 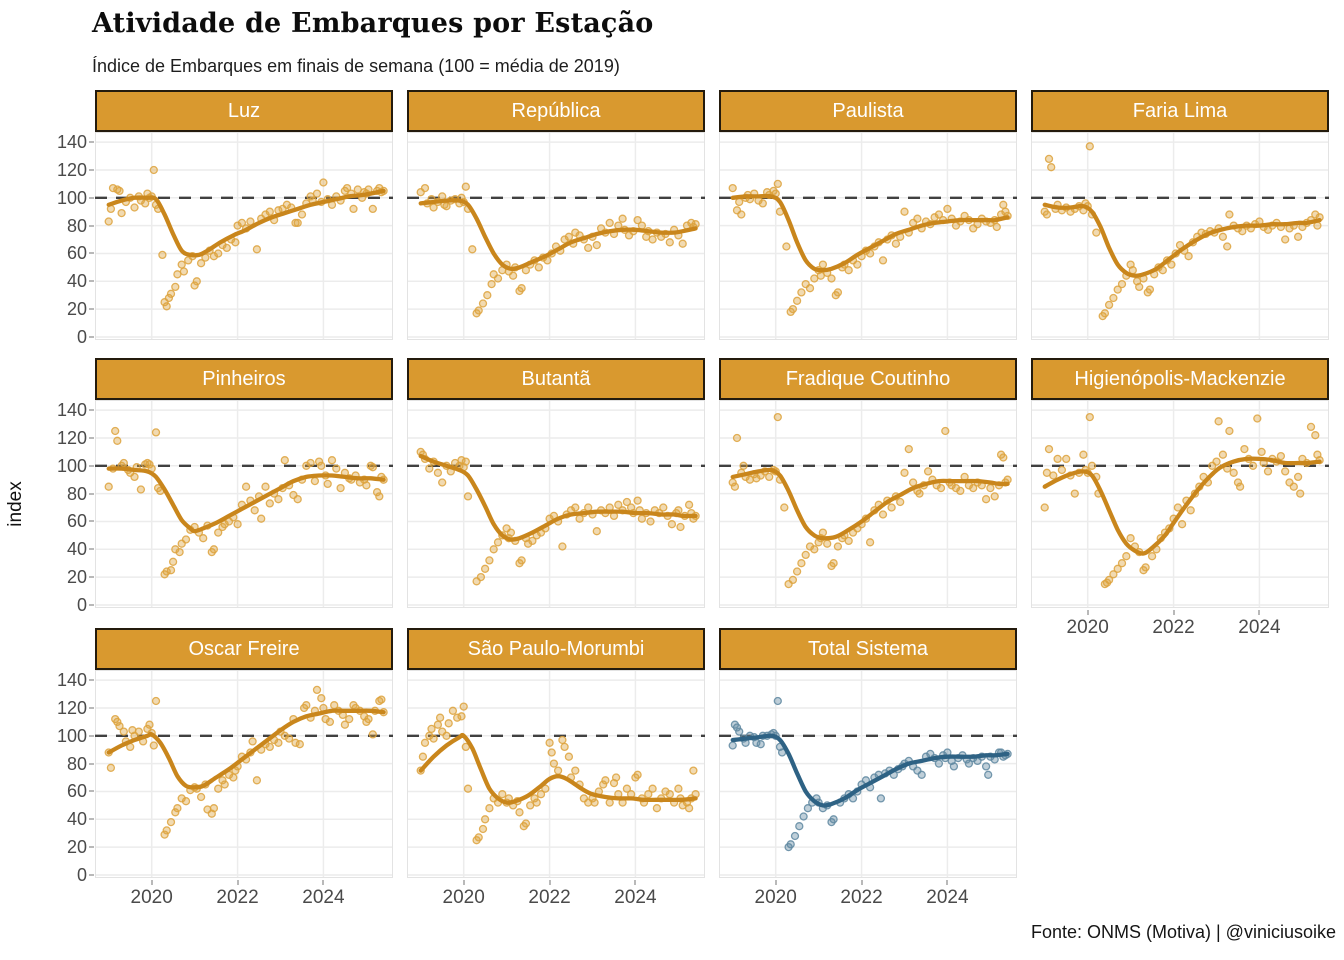 What do you see at coordinates (556, 649) in the screenshot?
I see `facet-strip-sao-paulo-morumbi: São Paulo-Morumbi` at bounding box center [556, 649].